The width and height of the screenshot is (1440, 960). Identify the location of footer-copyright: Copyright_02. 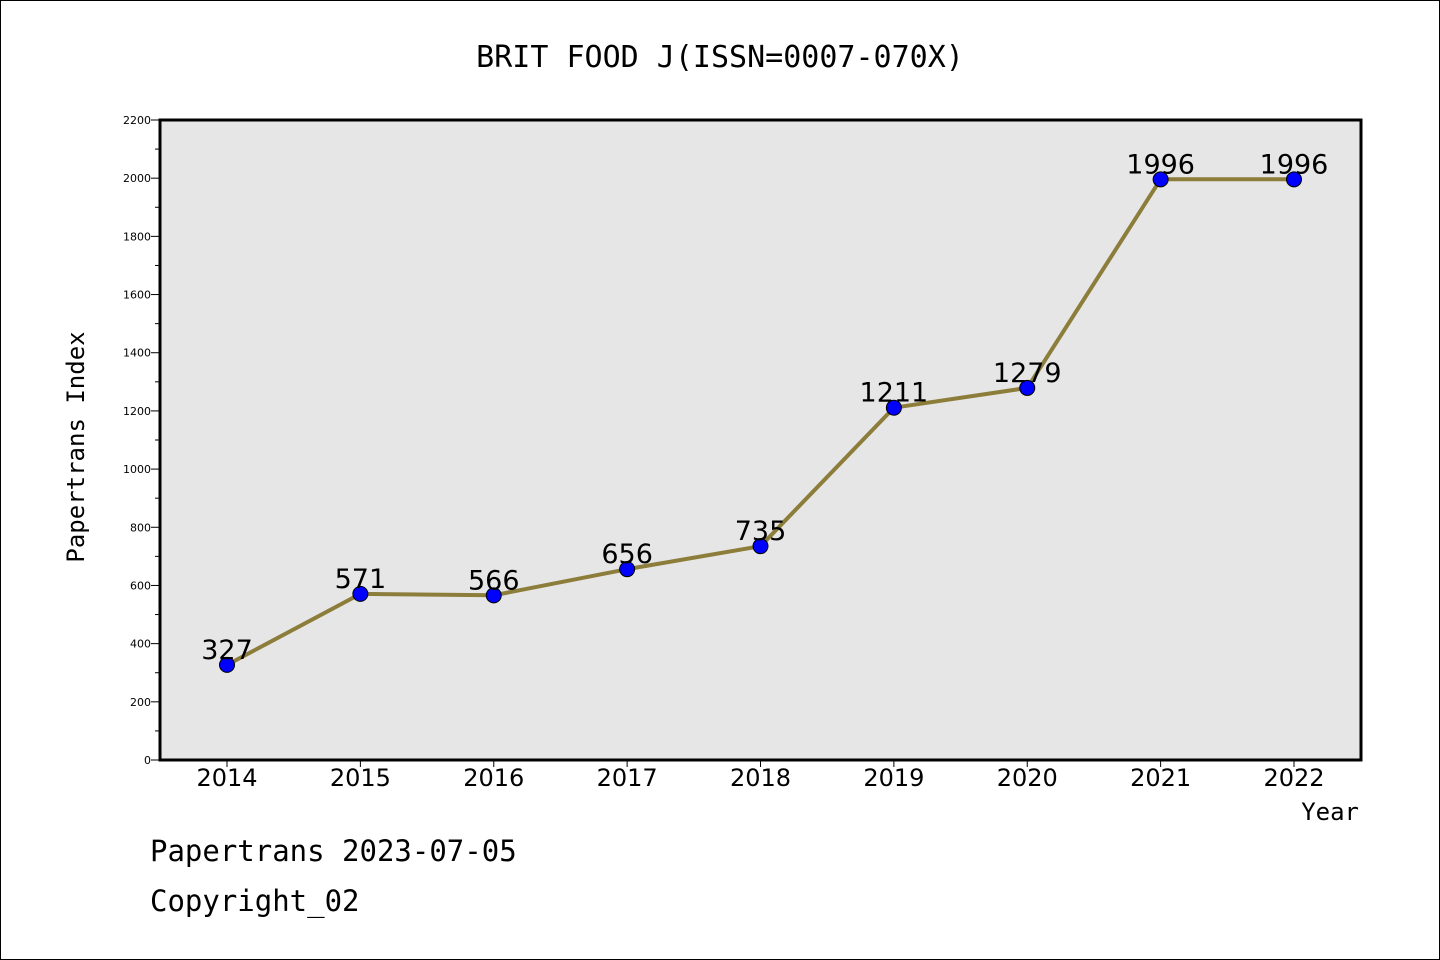
(255, 901).